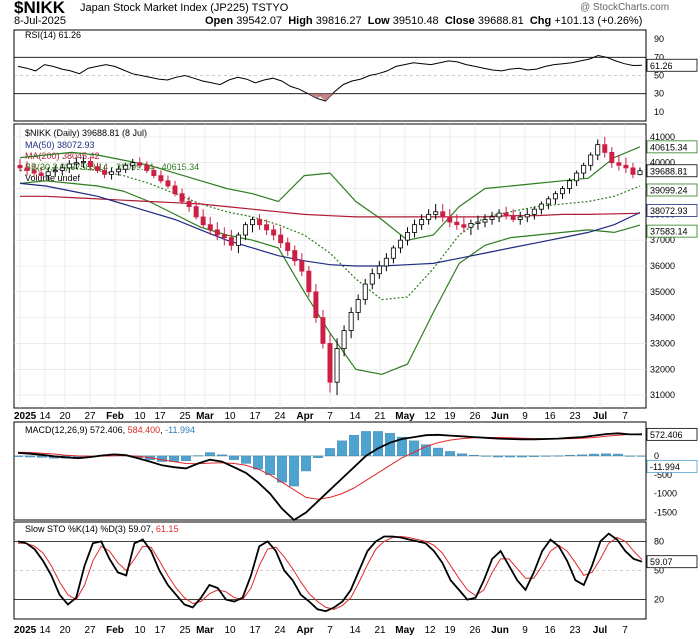  Describe the element at coordinates (656, 456) in the screenshot. I see `macd-tick-label: 0` at that location.